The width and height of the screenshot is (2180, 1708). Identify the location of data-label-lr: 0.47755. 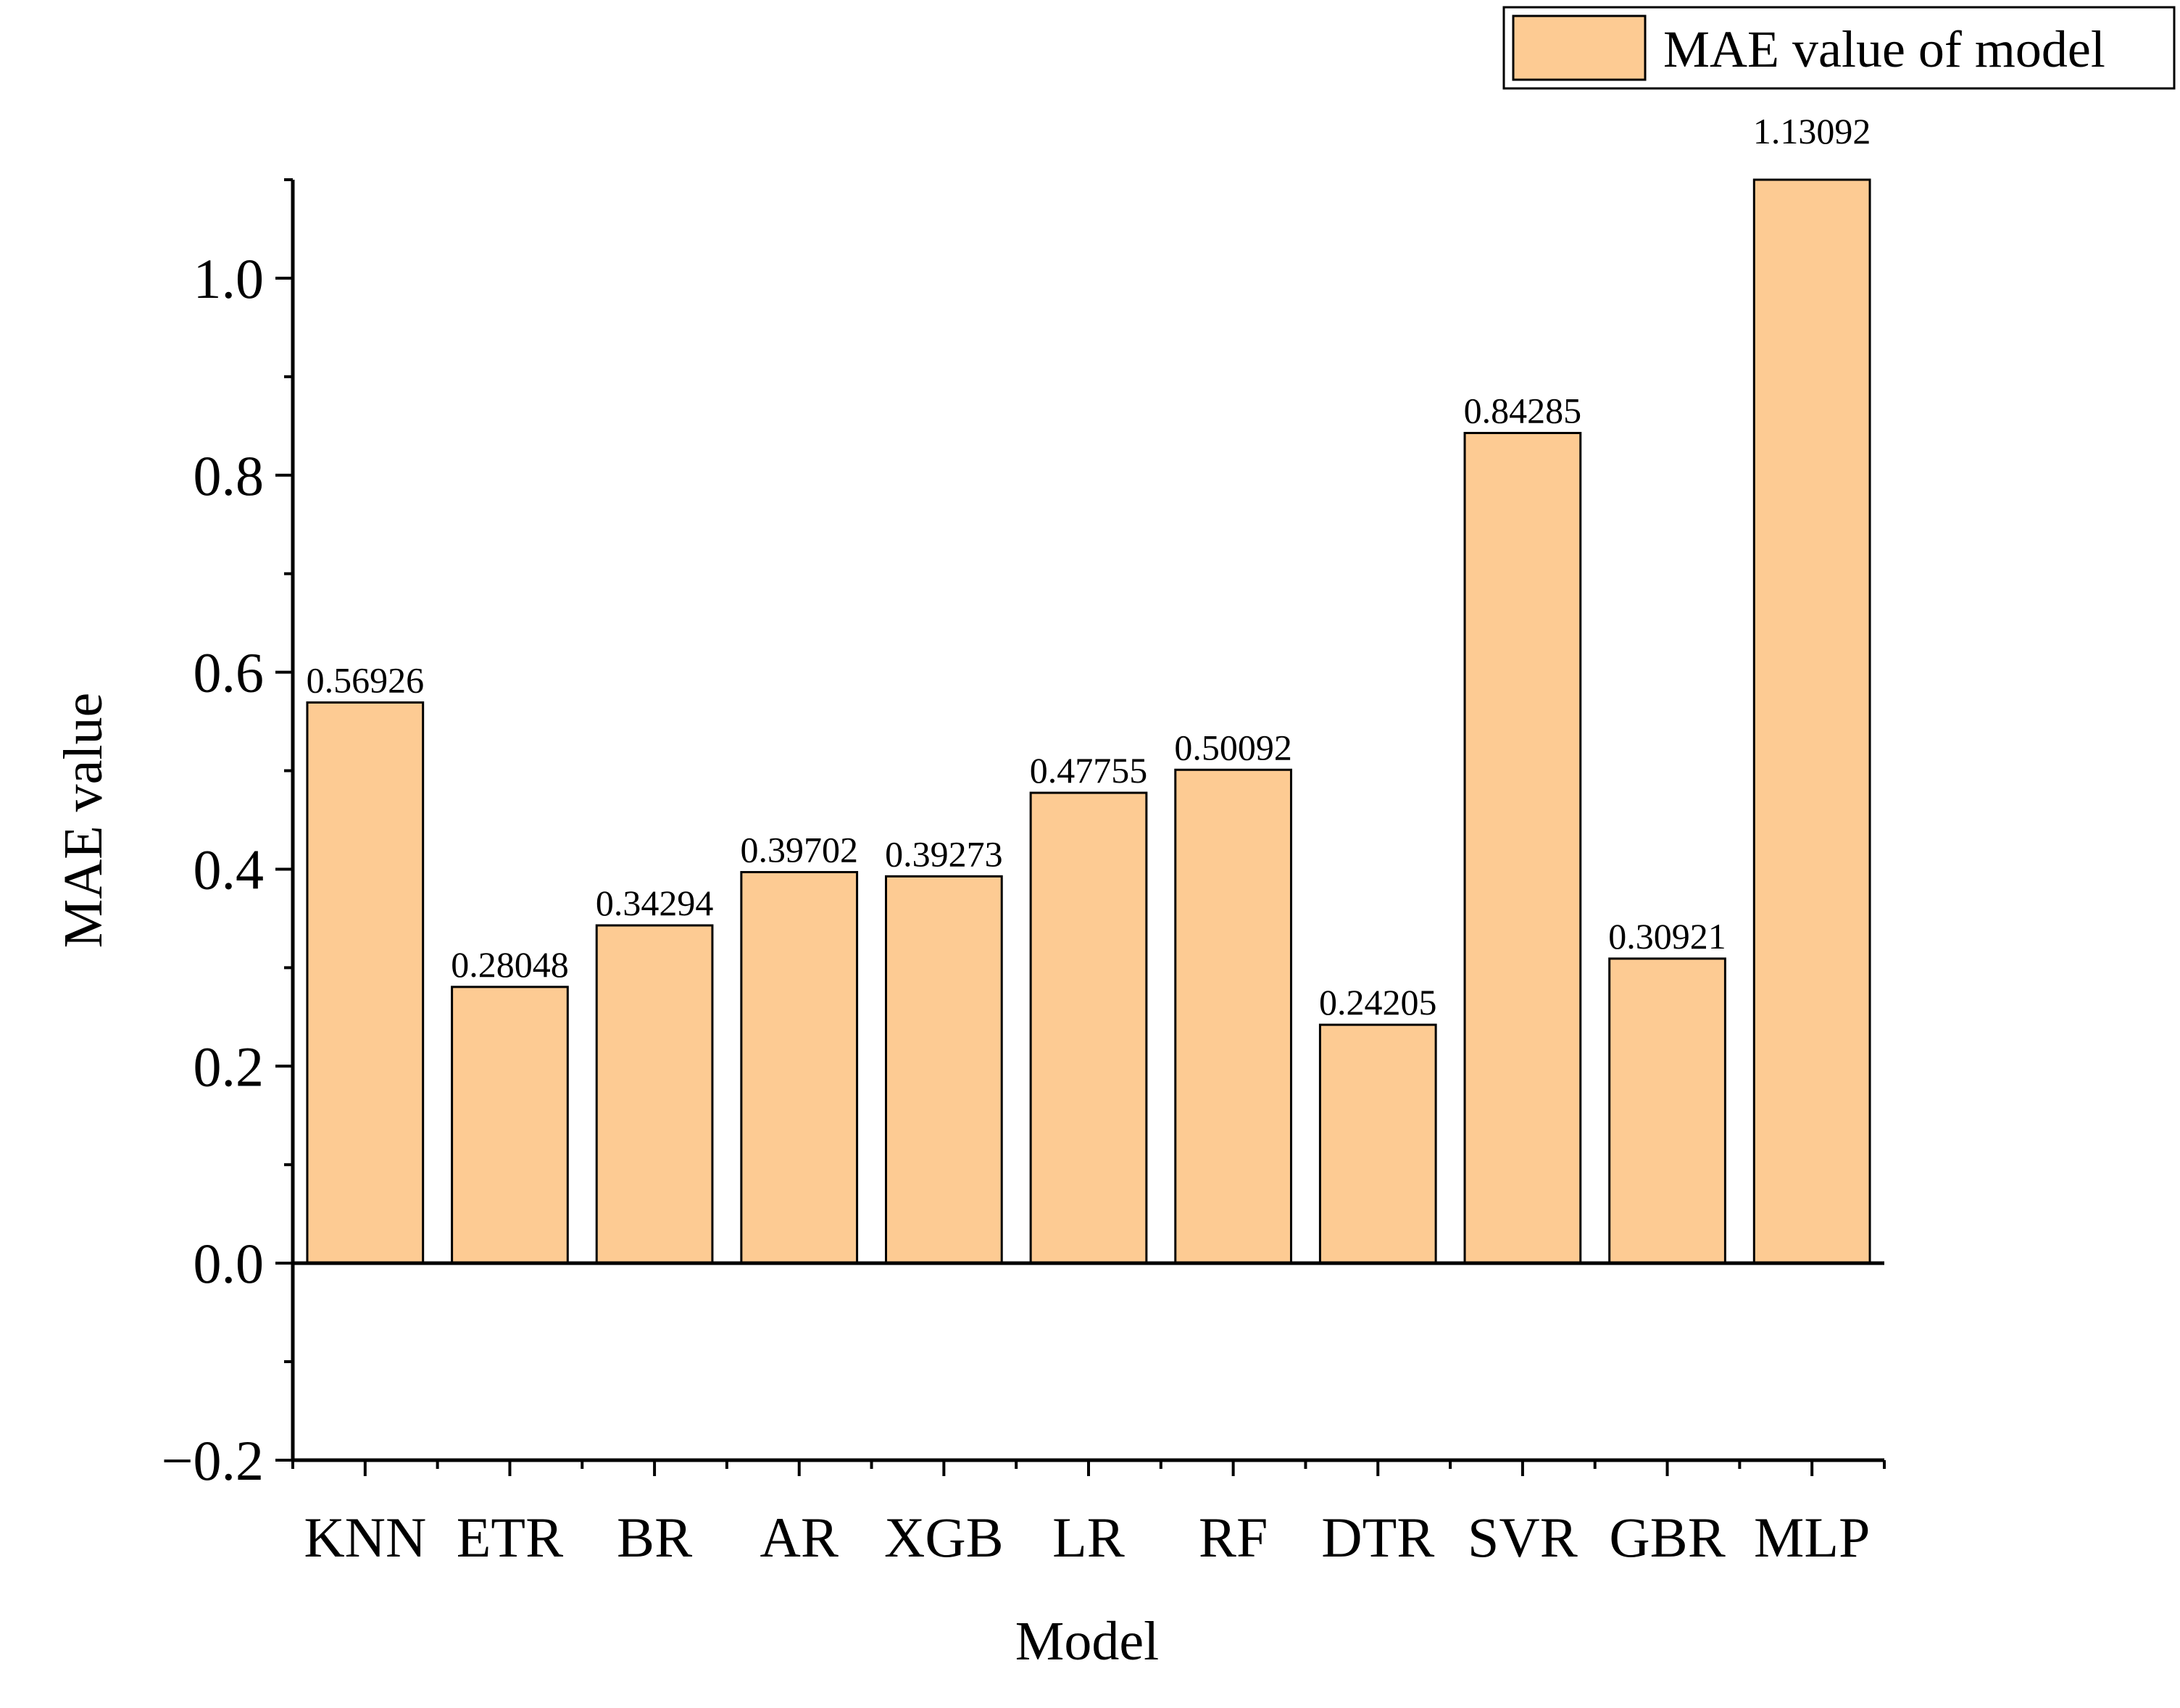
(1089, 770).